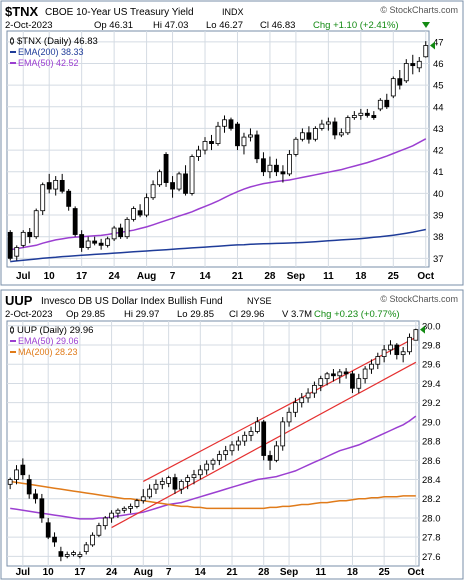  What do you see at coordinates (19, 300) in the screenshot?
I see `uup-symbol: UUP` at bounding box center [19, 300].